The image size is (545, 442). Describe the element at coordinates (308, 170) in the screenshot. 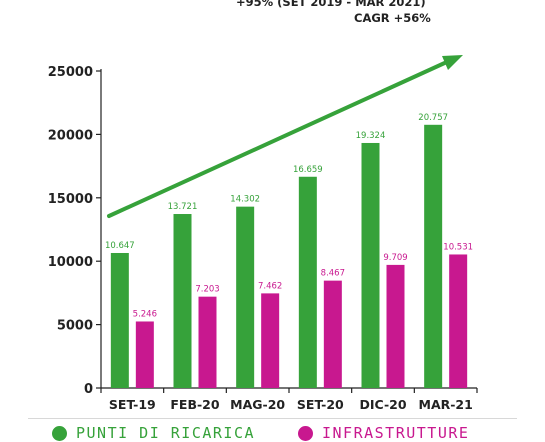

I see `data-label-punti-di-ricarica: 16.659` at that location.